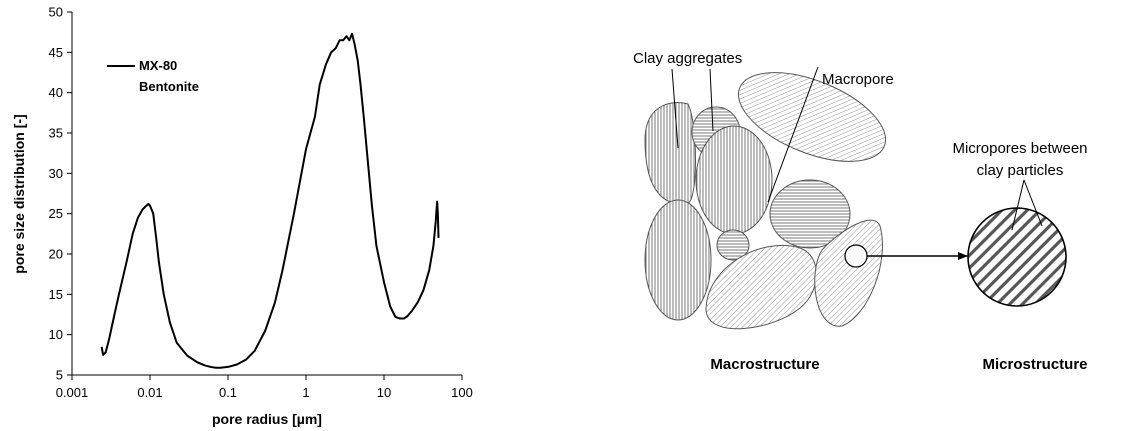  What do you see at coordinates (149, 392) in the screenshot?
I see `x-tick-label: 0.01` at bounding box center [149, 392].